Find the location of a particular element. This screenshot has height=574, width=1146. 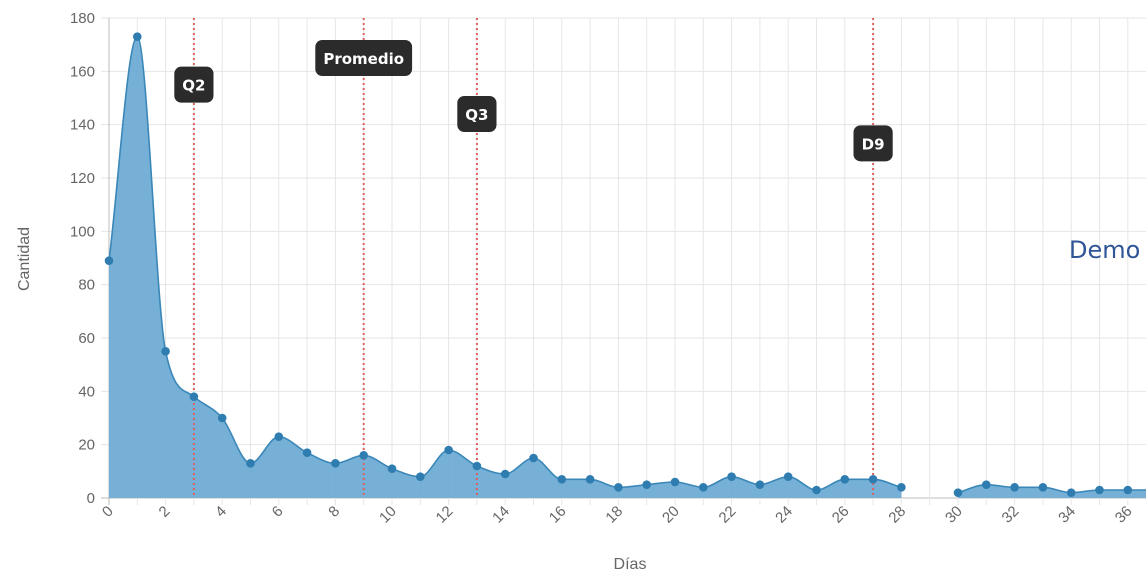

x-tick-label: 32 is located at coordinates (1011, 515).